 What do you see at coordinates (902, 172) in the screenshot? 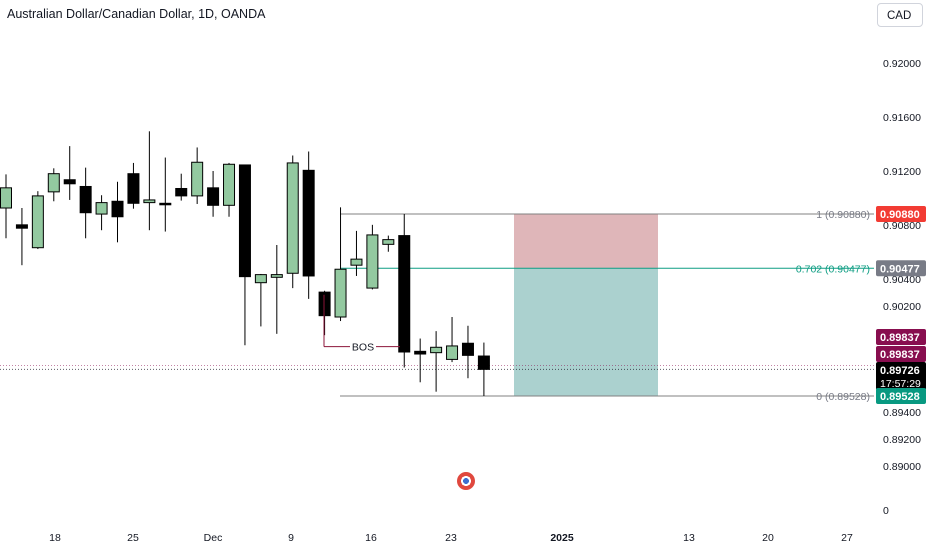
I see `price-tick-label: 0.91200` at bounding box center [902, 172].